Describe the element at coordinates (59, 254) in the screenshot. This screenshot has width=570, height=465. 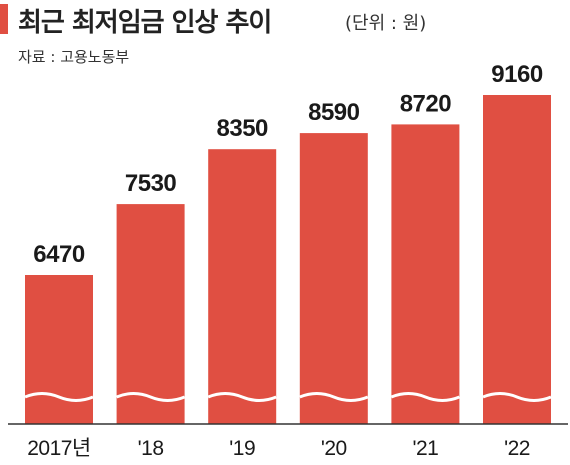
I see `value-label: 6470` at that location.